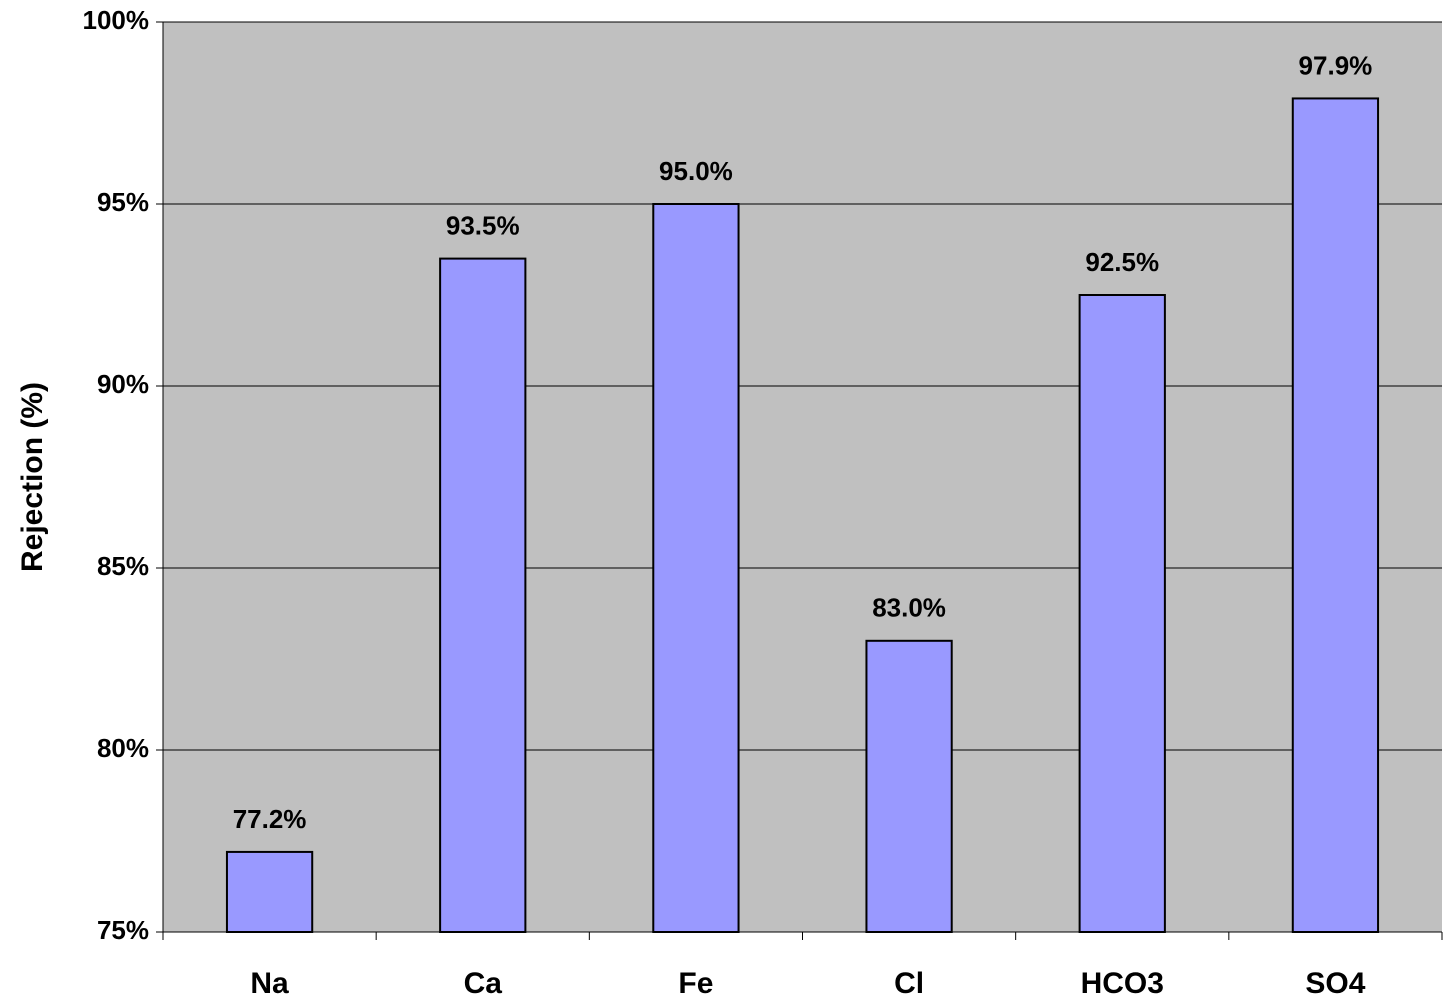 This screenshot has width=1443, height=1000. What do you see at coordinates (269, 983) in the screenshot?
I see `x-tick-label: Na` at bounding box center [269, 983].